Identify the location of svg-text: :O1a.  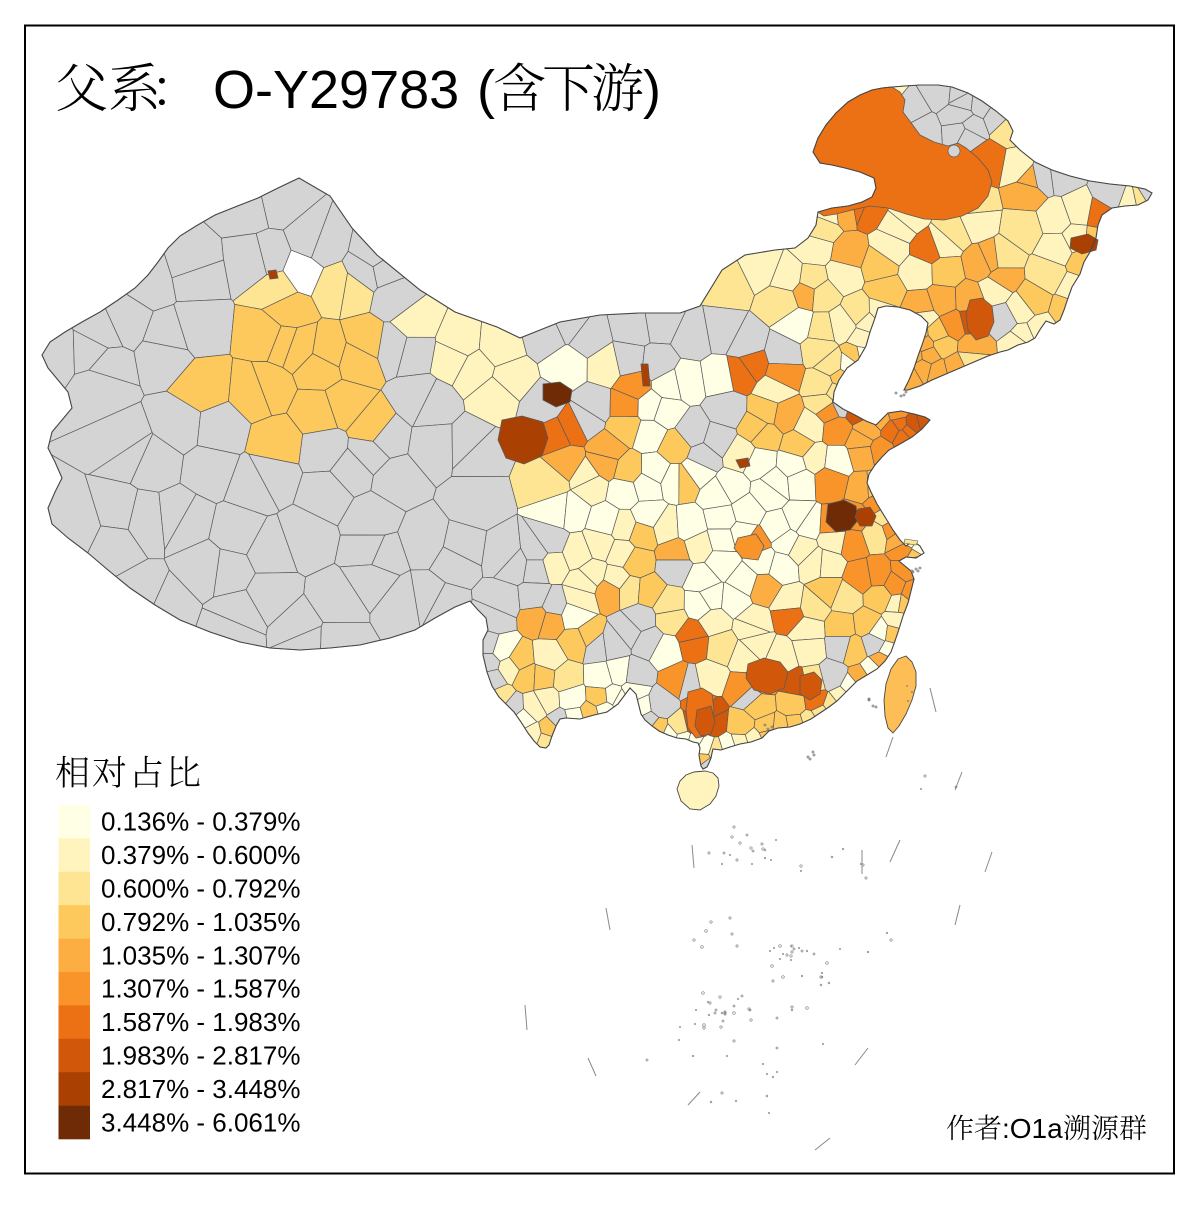
(1032, 1128).